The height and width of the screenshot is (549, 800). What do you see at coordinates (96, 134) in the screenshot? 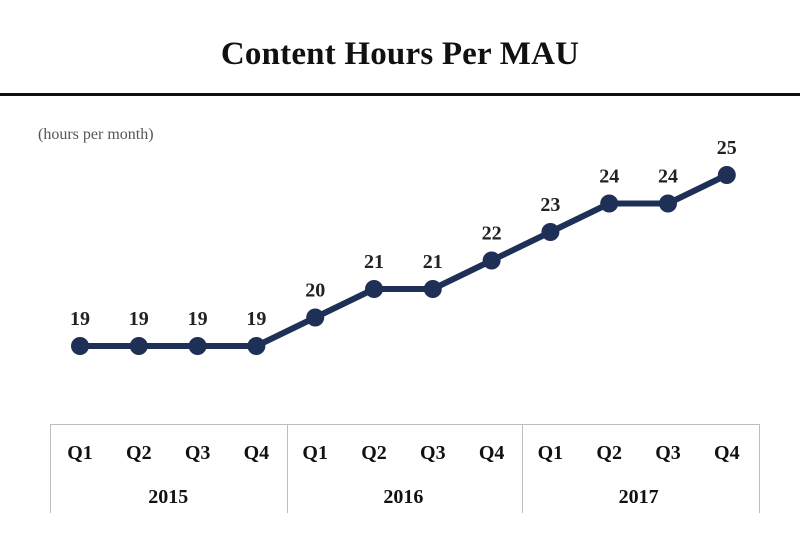
I see `y-unit-label: (hours per month)` at bounding box center [96, 134].